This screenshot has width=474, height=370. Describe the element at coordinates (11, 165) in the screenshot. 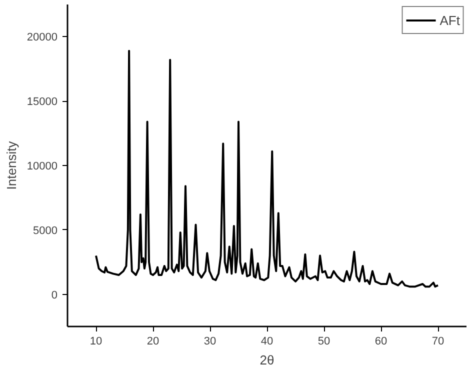

I see `y-axis-title: Intensity` at that location.